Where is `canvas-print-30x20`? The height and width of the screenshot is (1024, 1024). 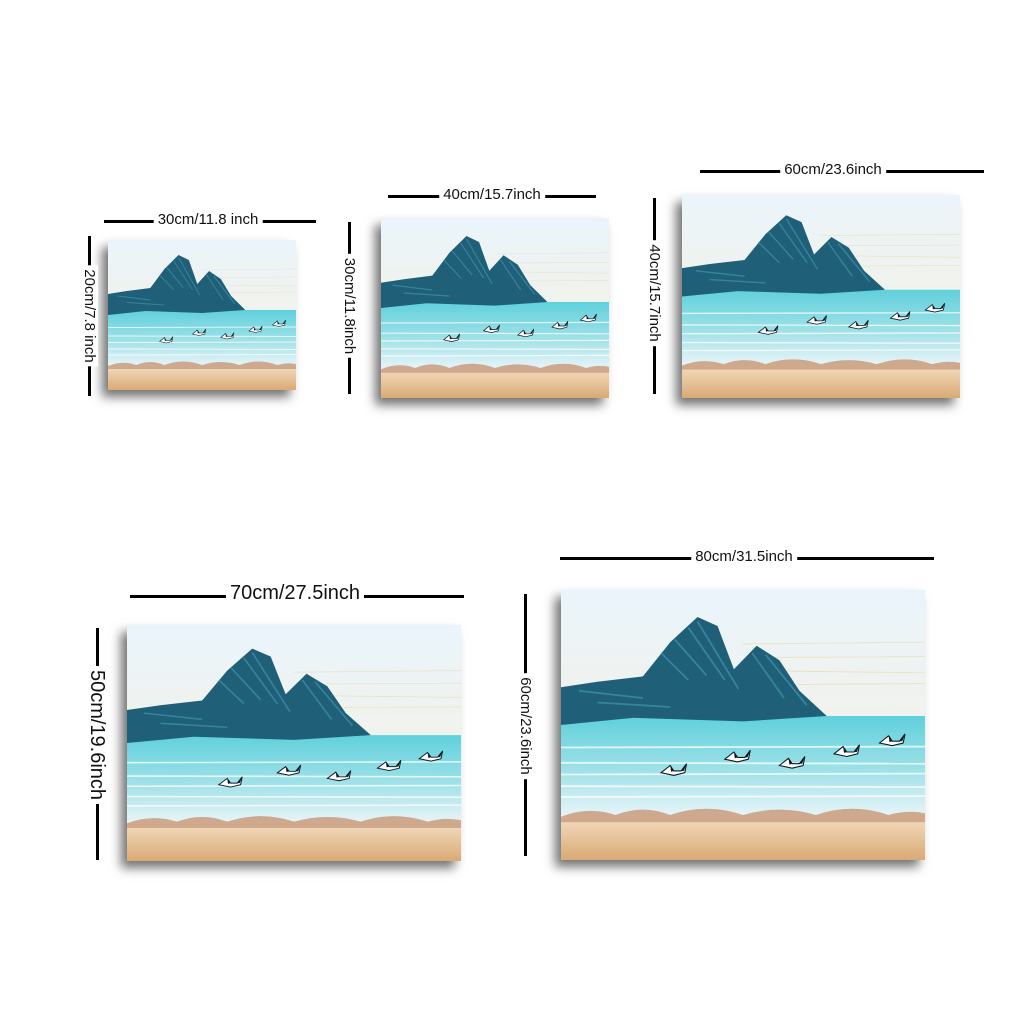 canvas-print-30x20 is located at coordinates (202, 315).